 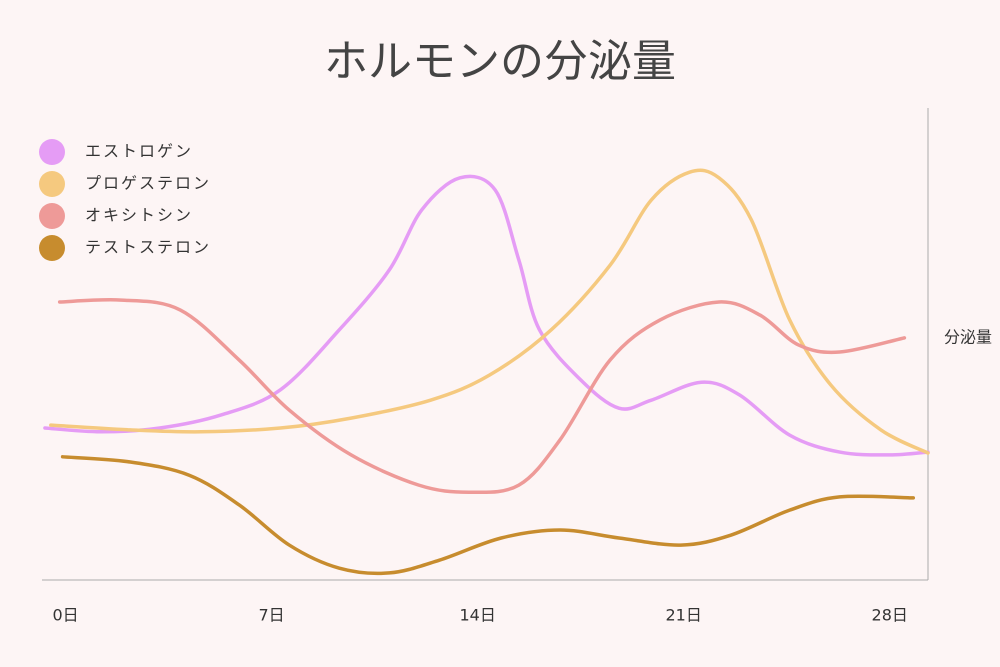 I want to click on chart-title: ホルモンの分泌量, so click(x=500, y=61).